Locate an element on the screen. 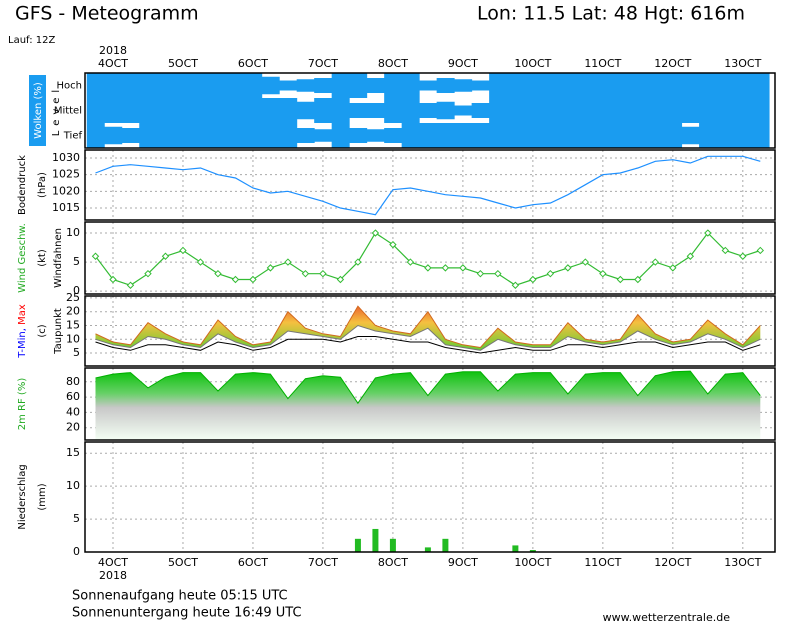 The height and width of the screenshot is (625, 800). x-tick-label-top: 7OCT is located at coordinates (323, 63).